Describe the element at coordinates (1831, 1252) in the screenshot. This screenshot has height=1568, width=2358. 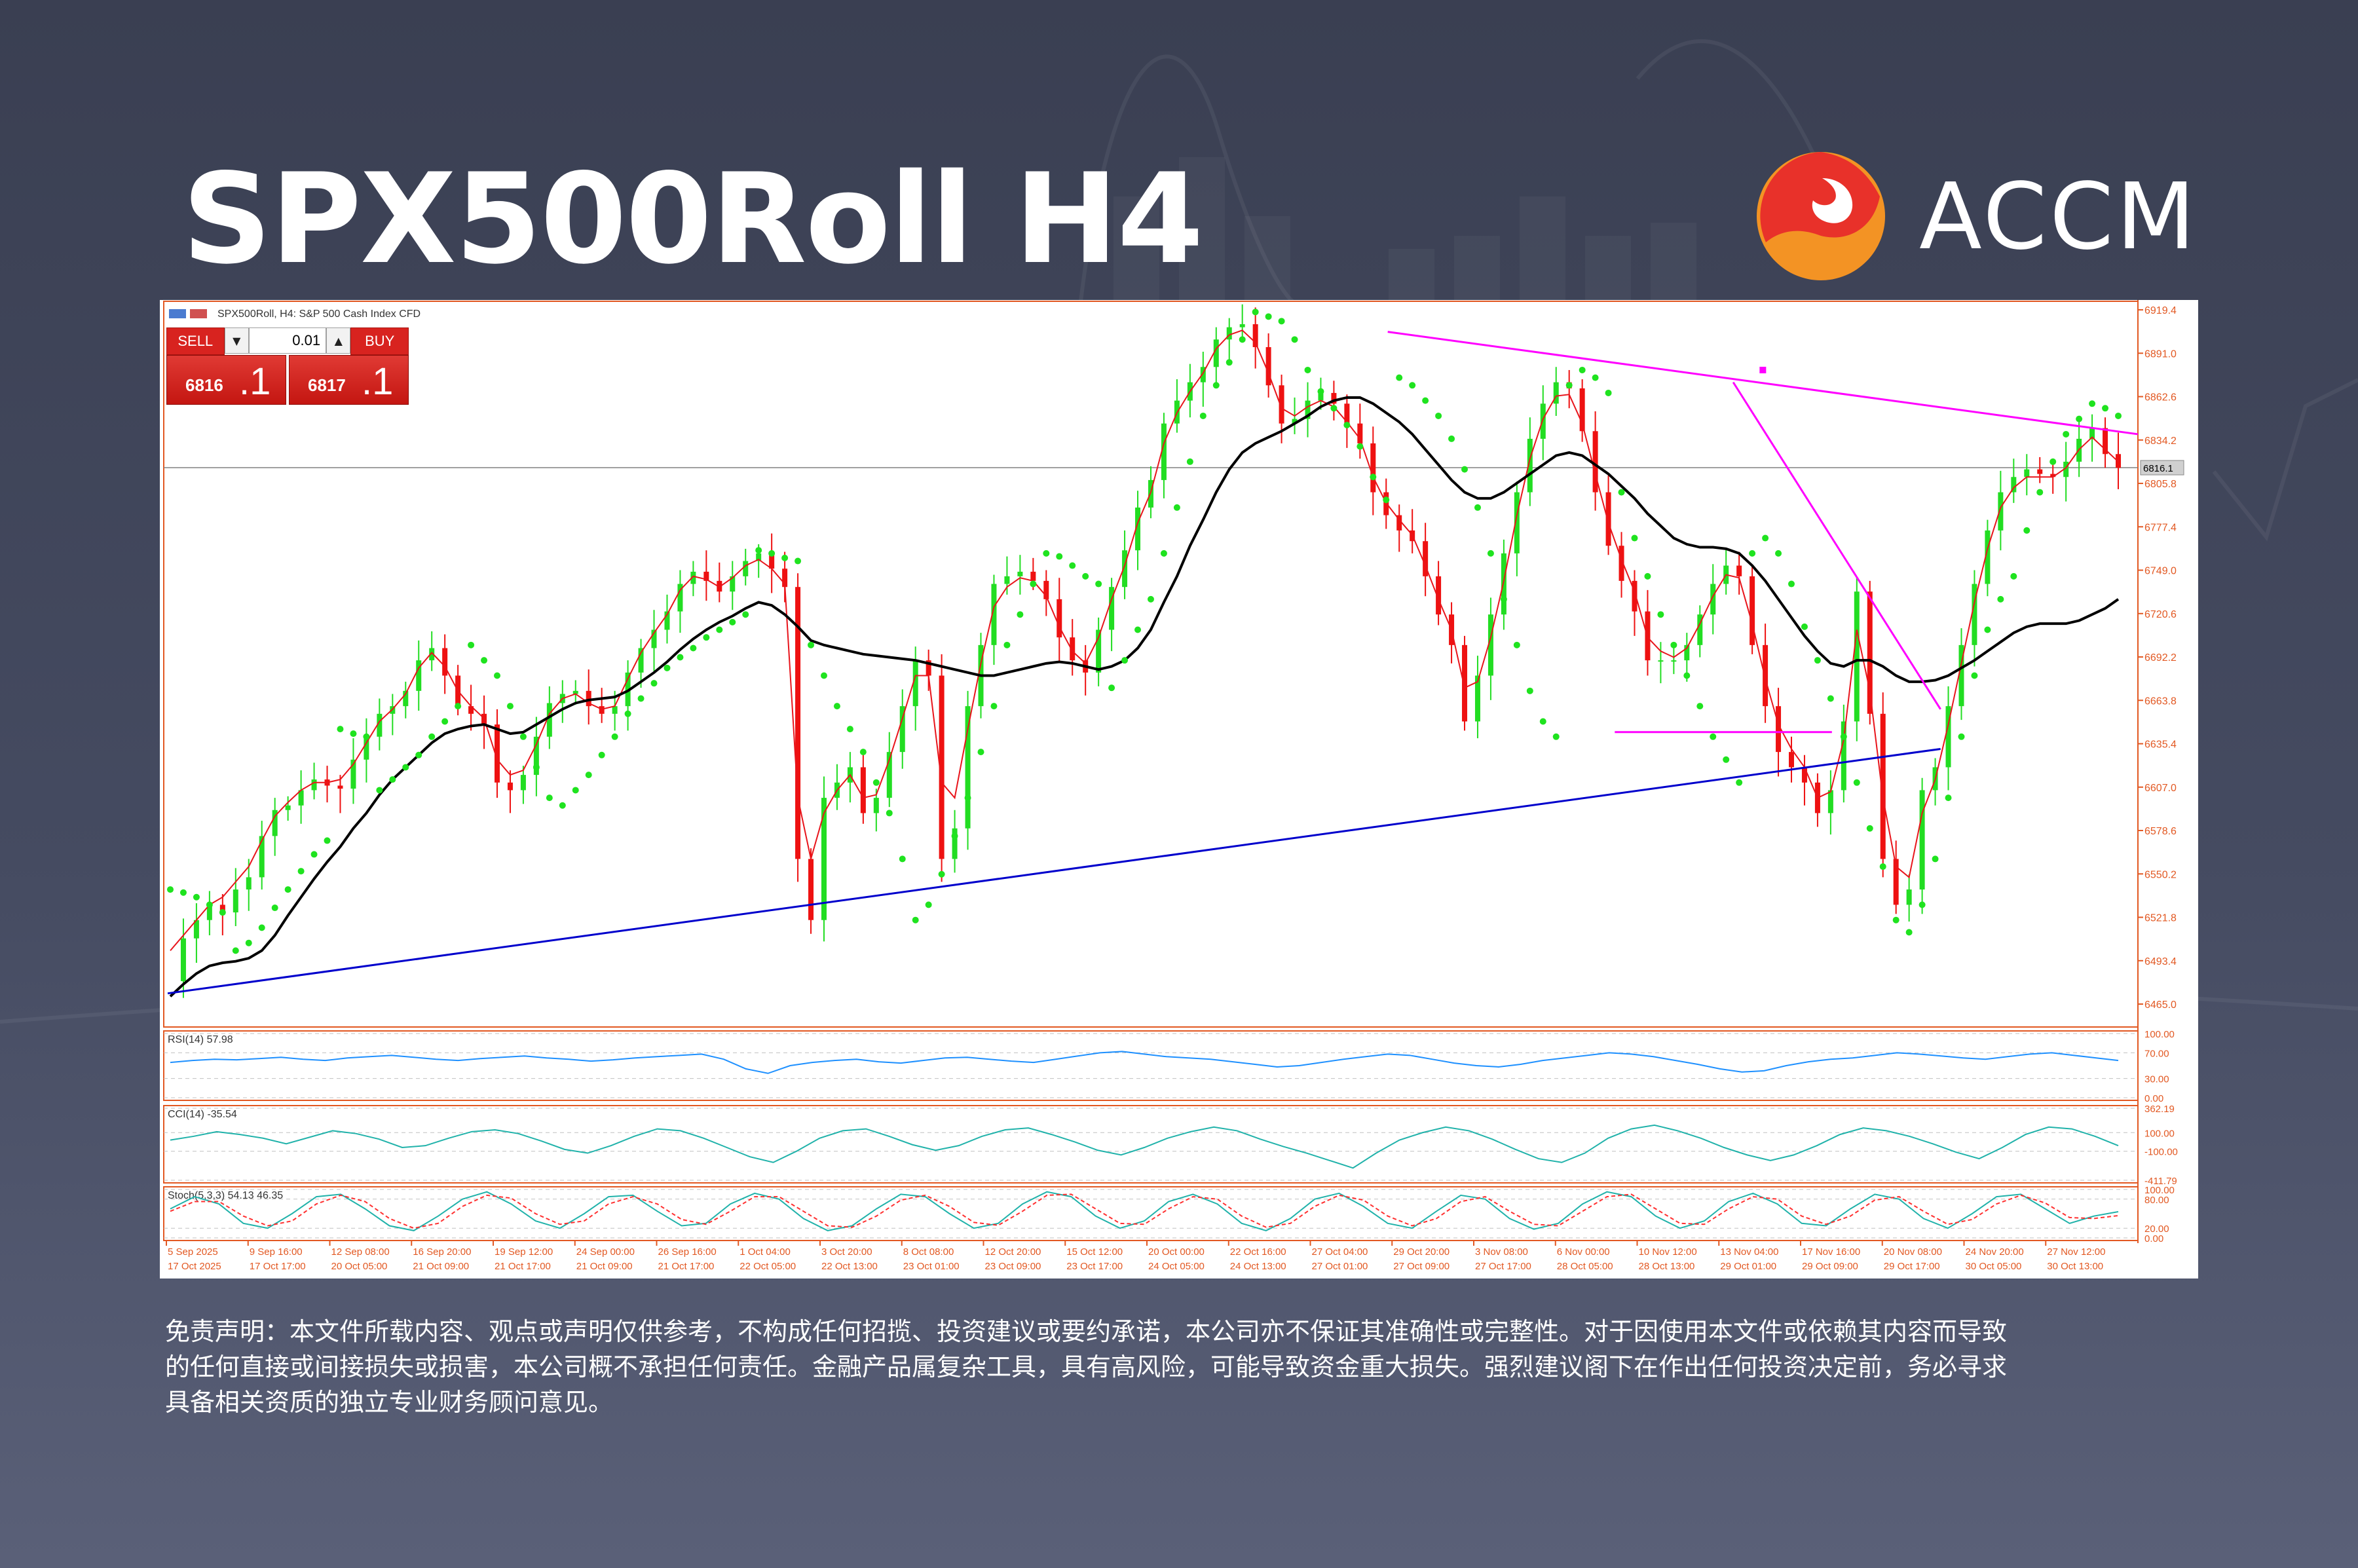
I see `x-tick-label: 17 Nov 16:00` at that location.